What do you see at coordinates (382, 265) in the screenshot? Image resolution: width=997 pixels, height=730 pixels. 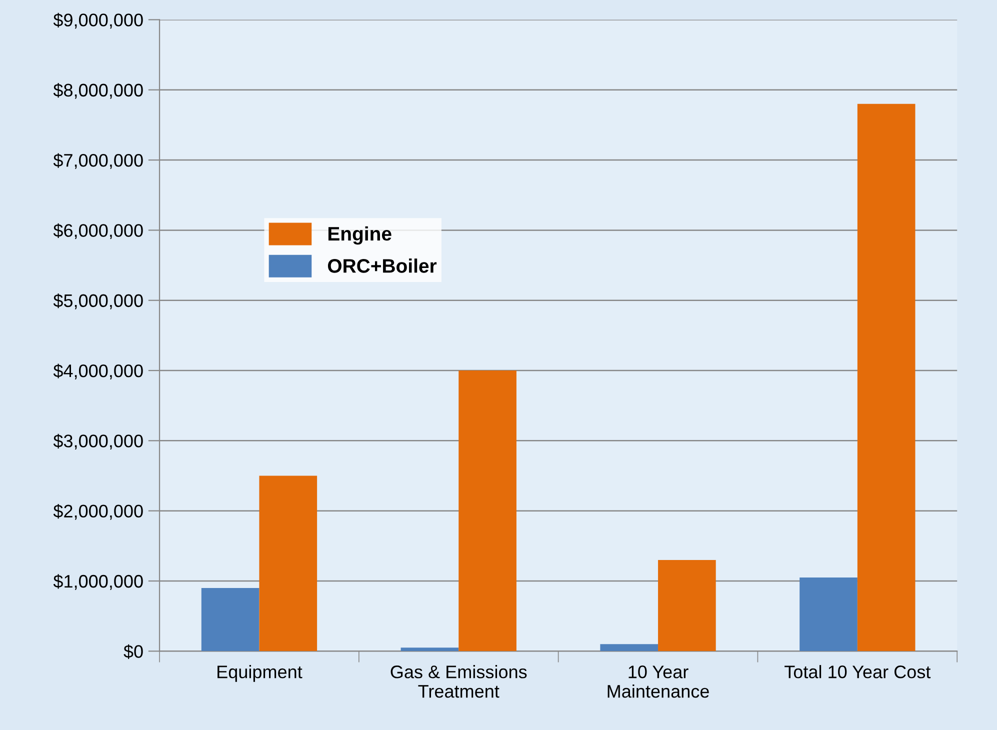 I see `legend-label: ORC+Boiler` at bounding box center [382, 265].